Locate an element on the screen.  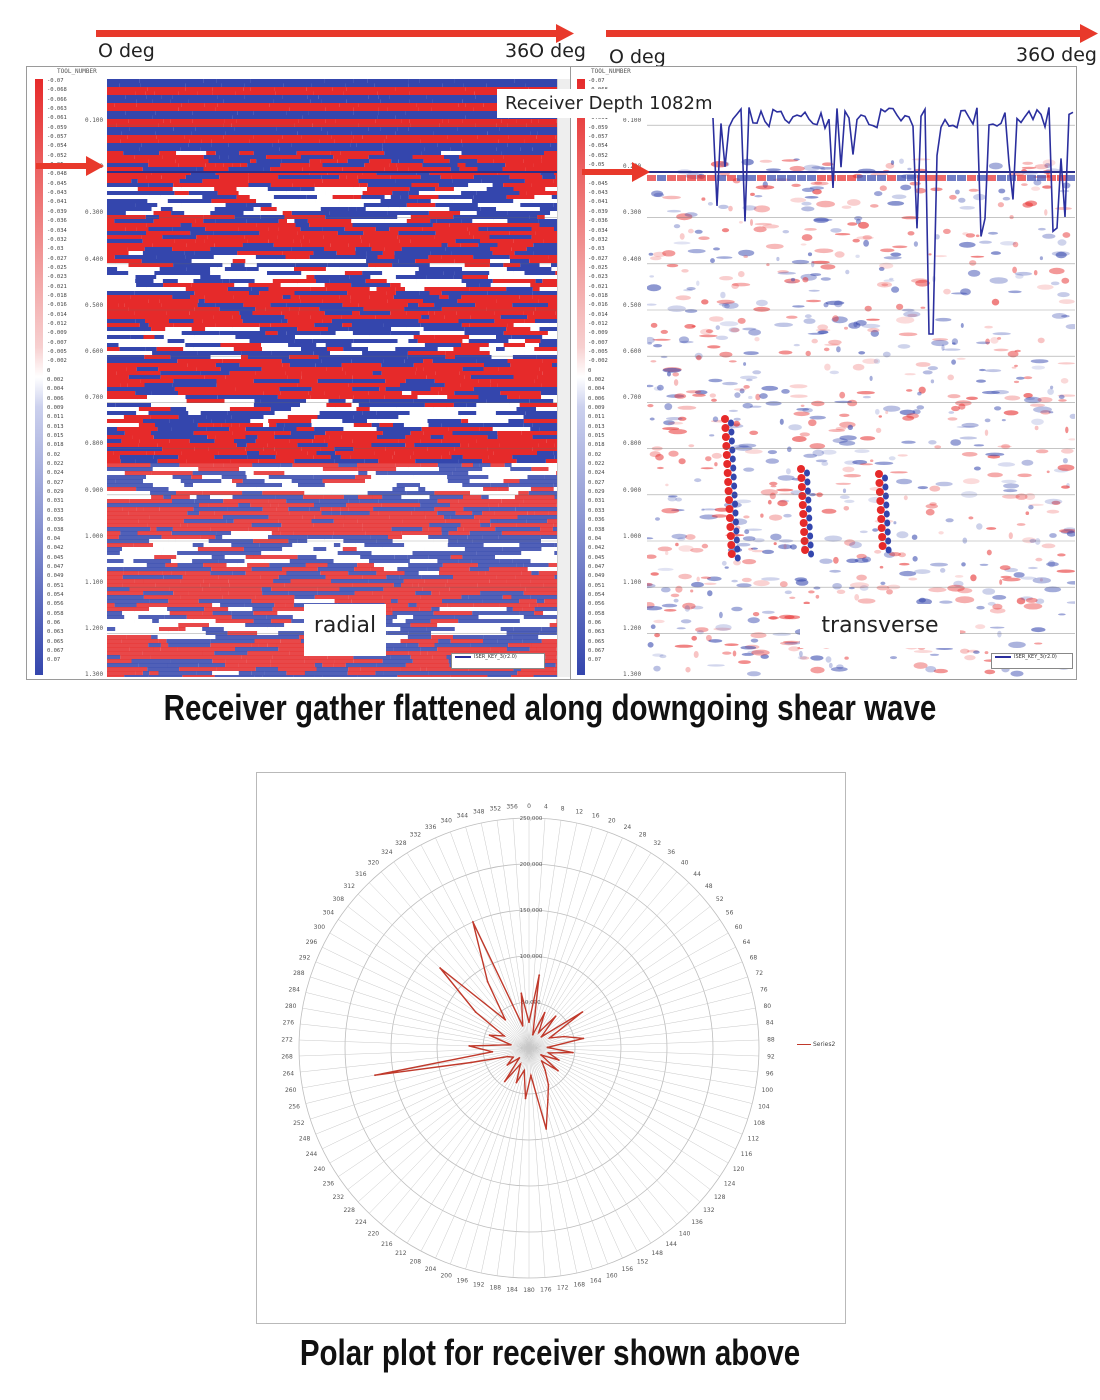
colorbar-tick: -0.009 is located at coordinates (57, 333).